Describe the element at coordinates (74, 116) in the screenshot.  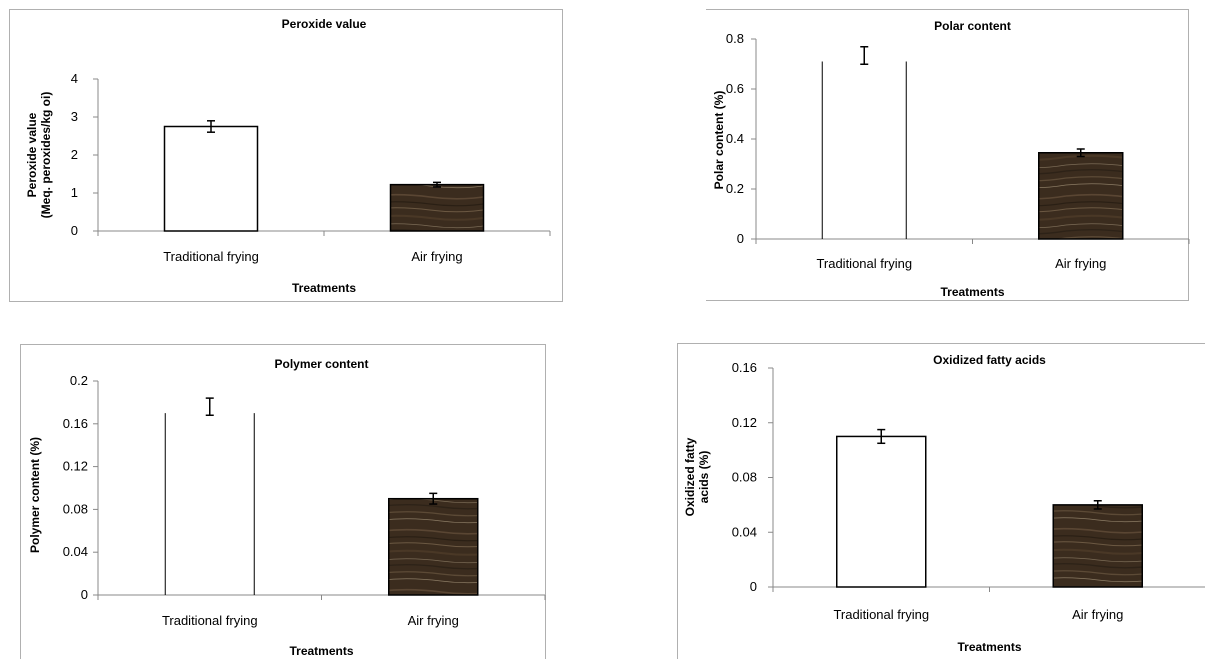
I see `y-tick-label: 3` at that location.